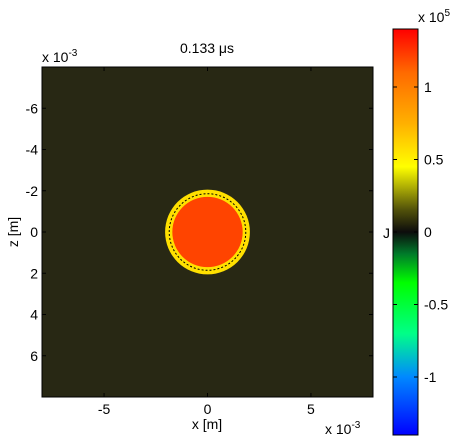  I want to click on colorbar-tick-label: -0.5, so click(436, 305).